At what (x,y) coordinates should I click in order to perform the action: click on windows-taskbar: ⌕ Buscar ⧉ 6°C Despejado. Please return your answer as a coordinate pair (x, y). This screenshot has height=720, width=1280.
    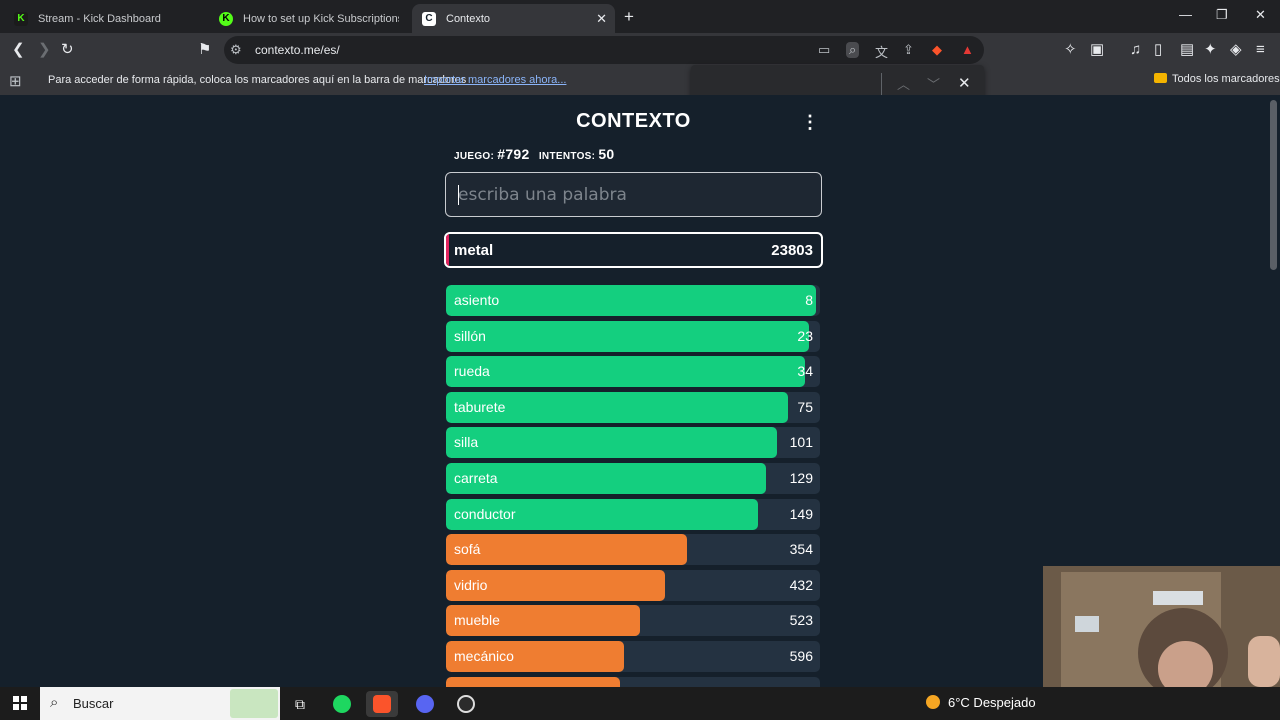
    Looking at the image, I should click on (640, 703).